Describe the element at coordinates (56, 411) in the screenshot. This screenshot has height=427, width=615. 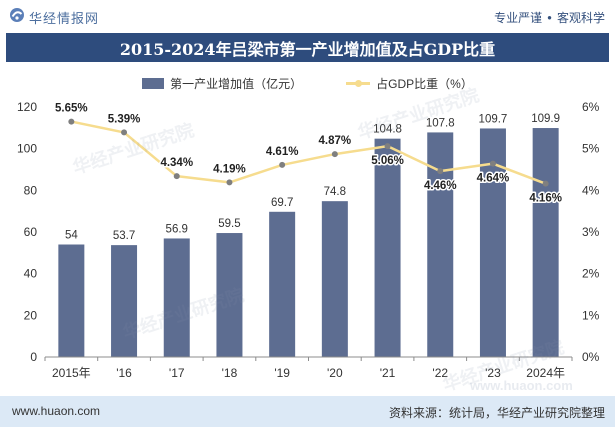
I see `footer-website: www.huaon.com` at that location.